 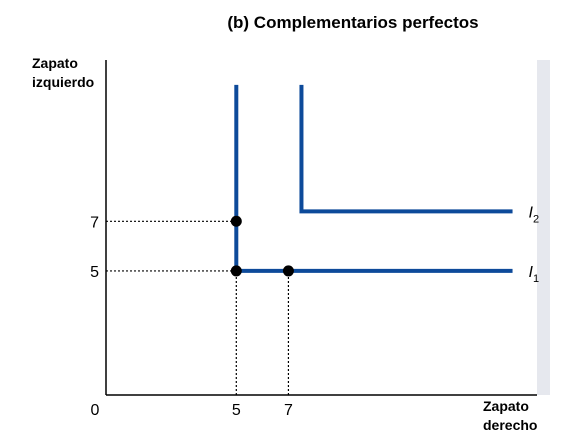 What do you see at coordinates (534, 244) in the screenshot?
I see `curve-labels: I1 I2` at bounding box center [534, 244].